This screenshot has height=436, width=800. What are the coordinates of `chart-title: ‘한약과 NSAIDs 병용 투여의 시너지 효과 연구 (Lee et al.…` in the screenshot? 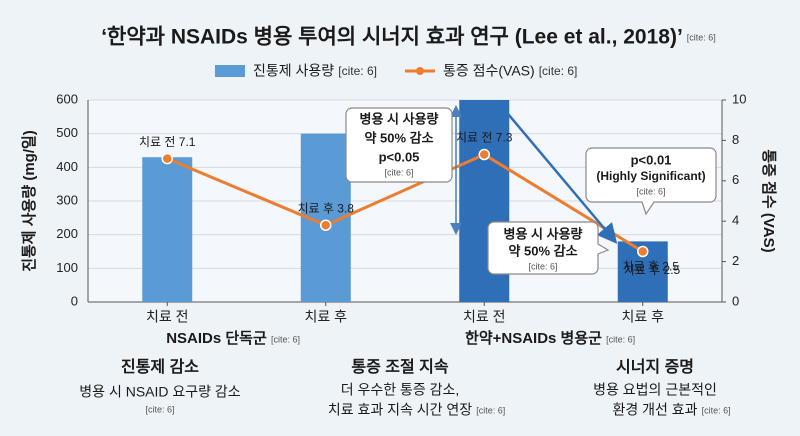 It's located at (392, 37).